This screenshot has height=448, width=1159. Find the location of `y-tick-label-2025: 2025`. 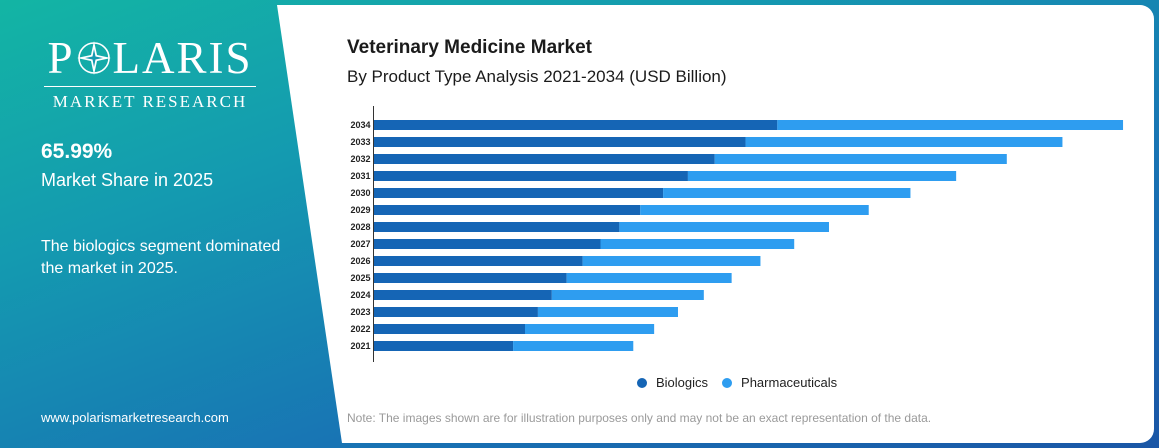

y-tick-label-2025: 2025 is located at coordinates (360, 278).